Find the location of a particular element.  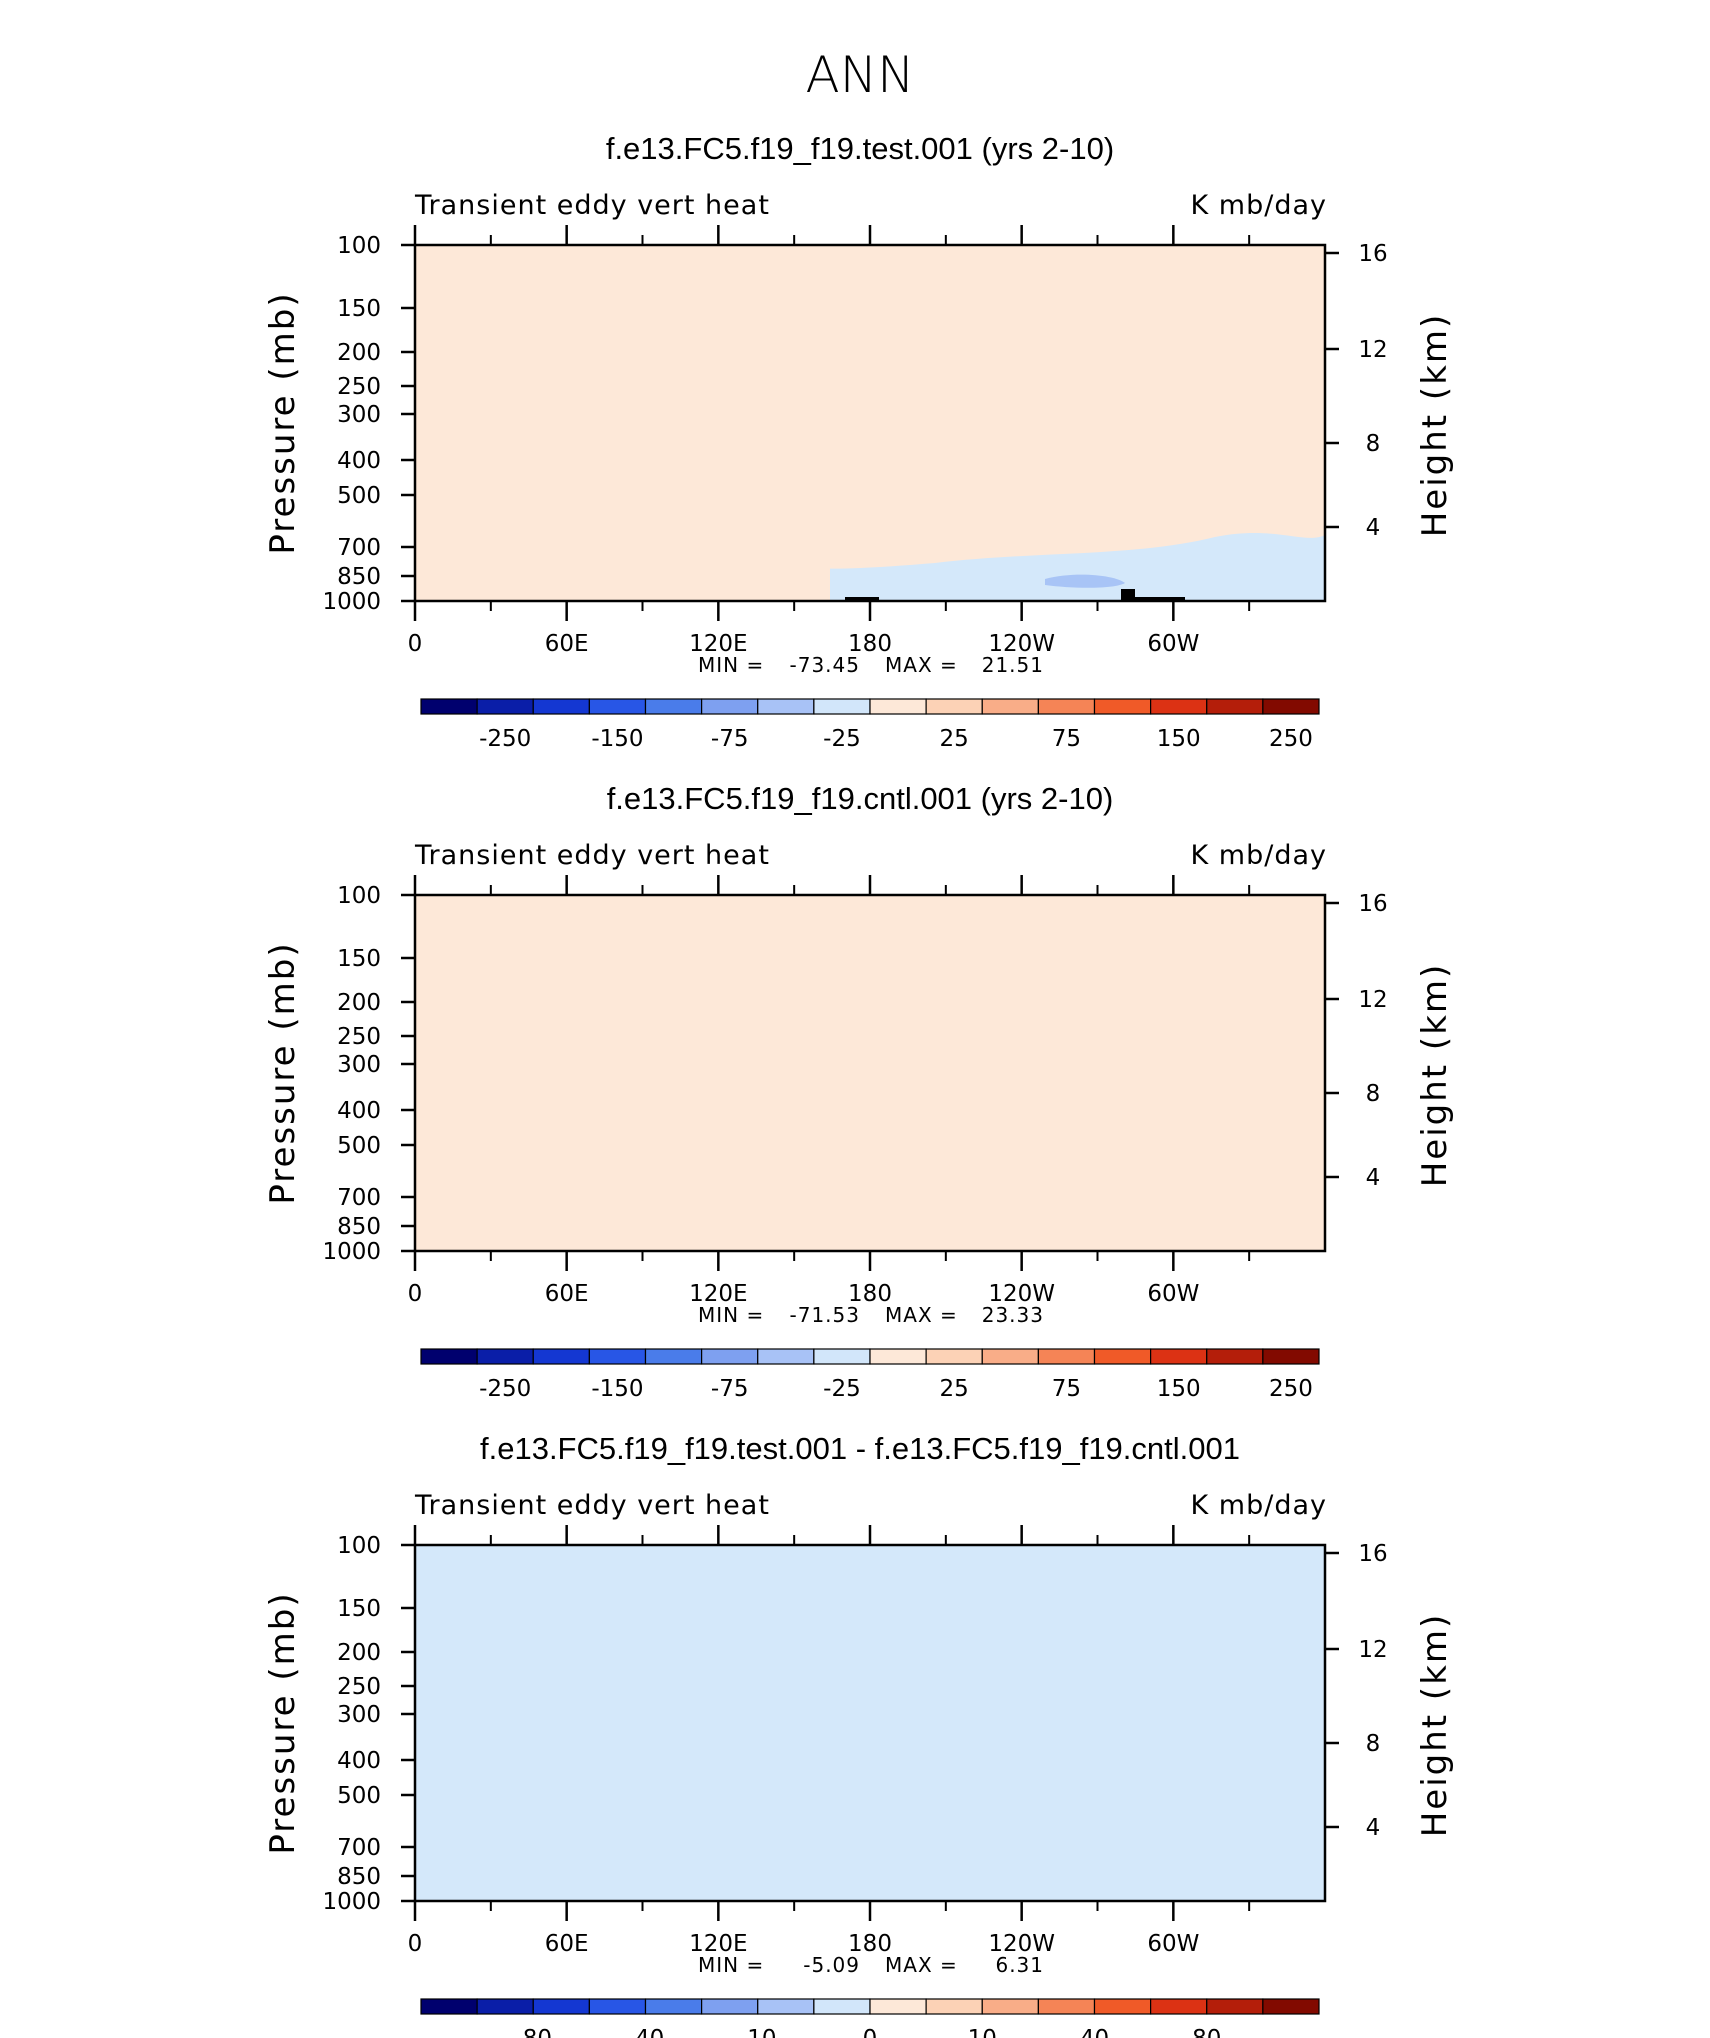

x-tick-label: 120E is located at coordinates (718, 644).